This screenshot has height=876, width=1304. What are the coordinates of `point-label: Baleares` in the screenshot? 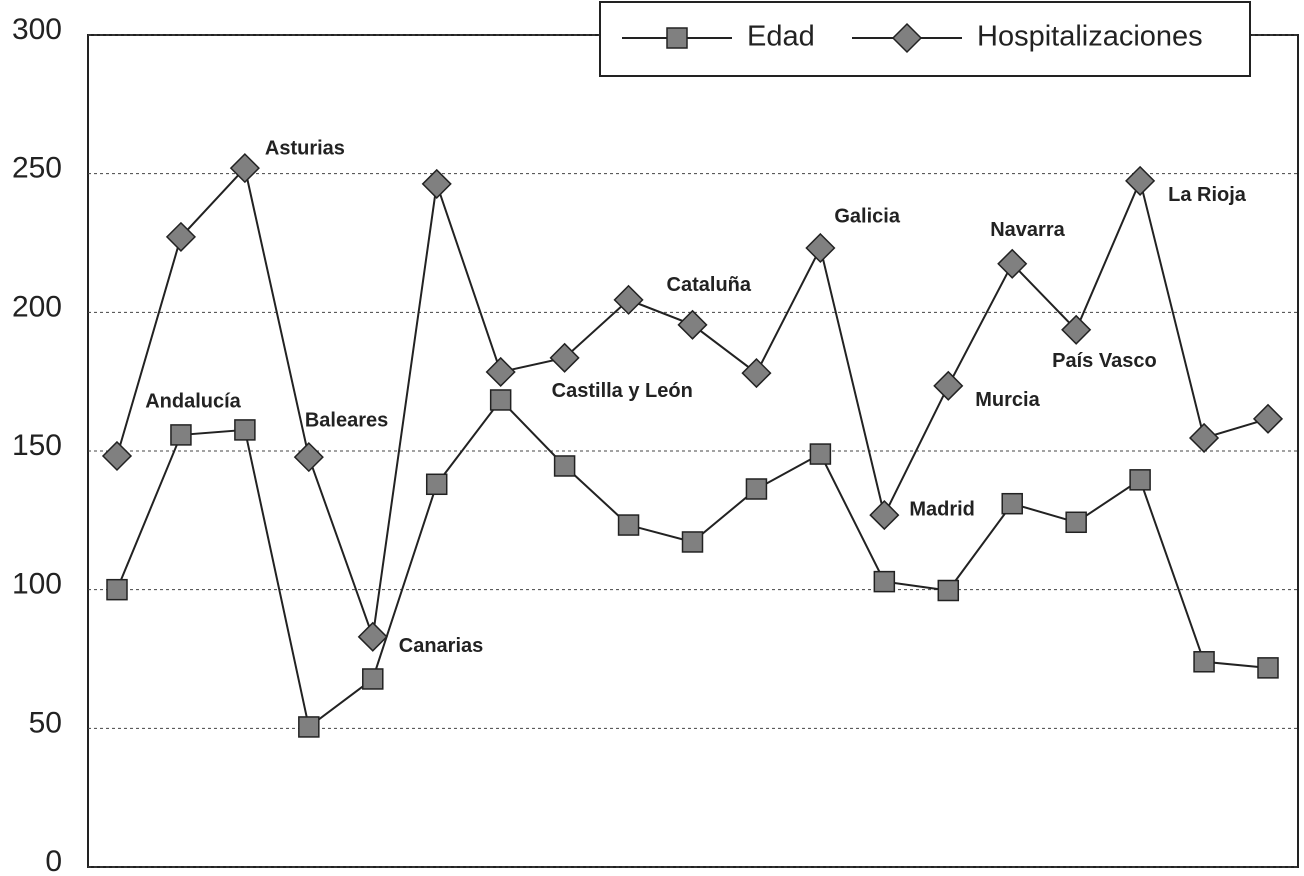 It's located at (346, 420).